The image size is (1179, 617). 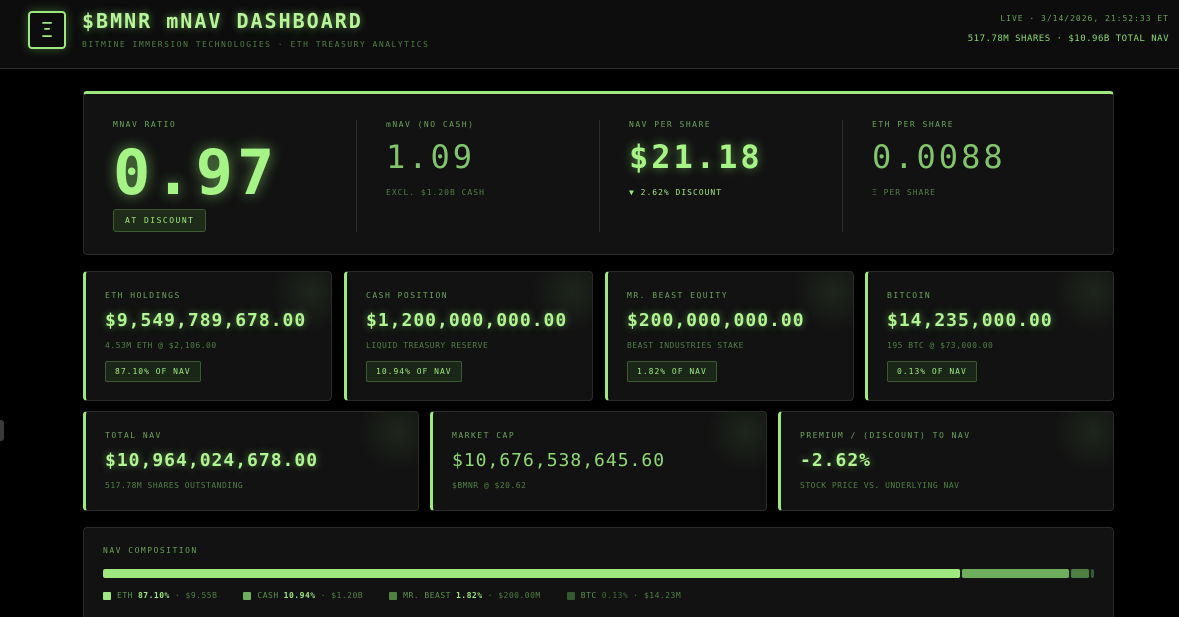 I want to click on metric-subtext: EXCL. $1.20B CASH, so click(x=435, y=192).